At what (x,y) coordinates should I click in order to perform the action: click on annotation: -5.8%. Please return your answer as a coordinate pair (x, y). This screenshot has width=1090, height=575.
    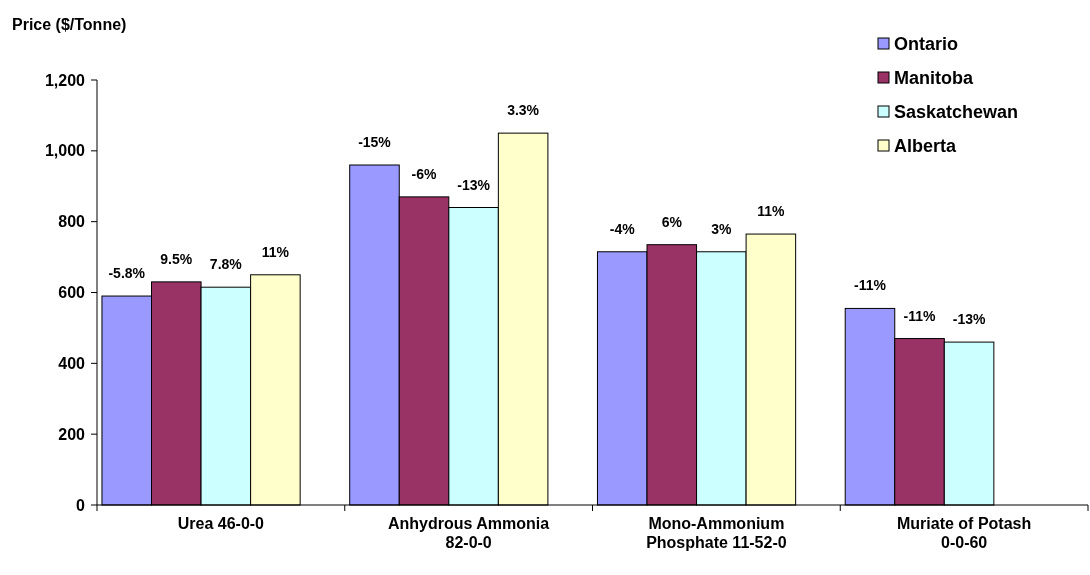
    Looking at the image, I should click on (127, 273).